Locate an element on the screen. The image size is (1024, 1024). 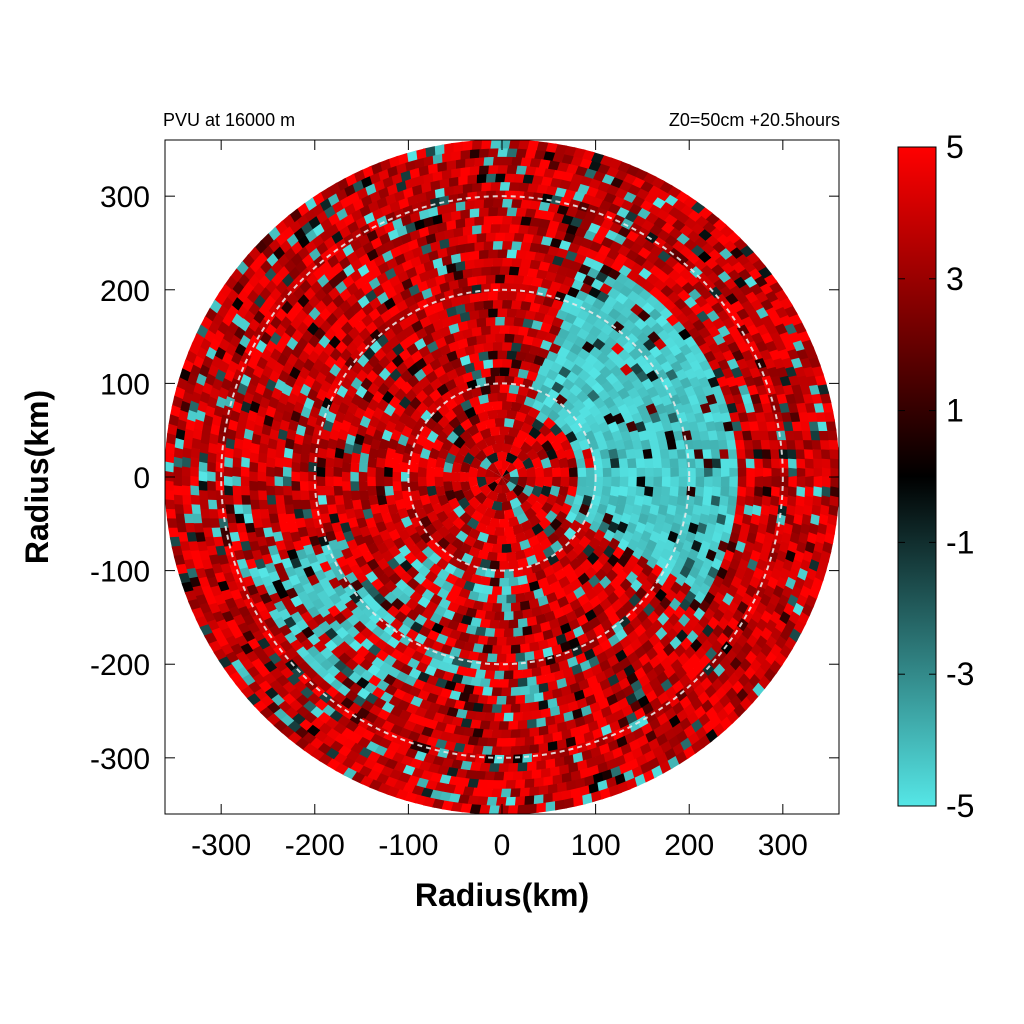
colorbar is located at coordinates (917, 476).